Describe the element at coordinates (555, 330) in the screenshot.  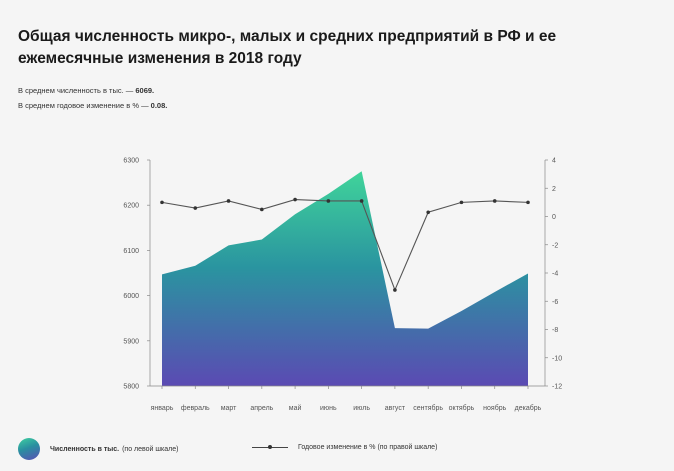
I see `right-tick-label: -8` at that location.